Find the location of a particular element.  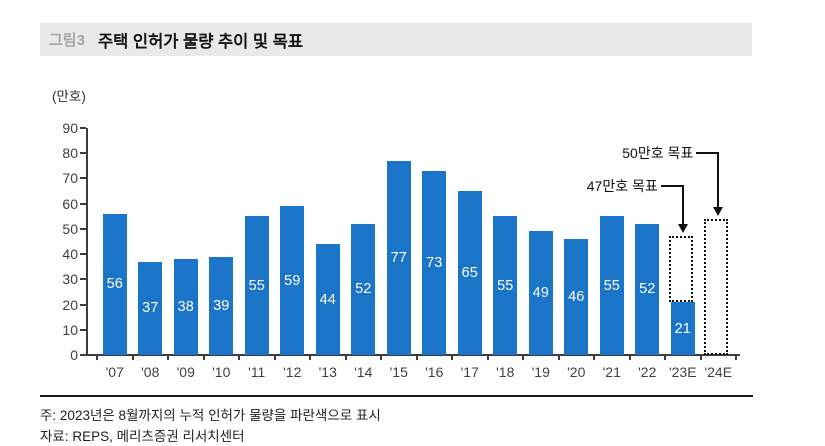

bar: 38 is located at coordinates (185, 307).